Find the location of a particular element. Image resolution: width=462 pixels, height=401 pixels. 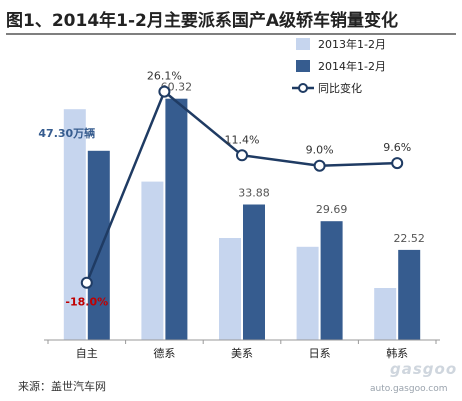

watermark: gasgoo auto.gasgoo.com is located at coordinates (414, 379).